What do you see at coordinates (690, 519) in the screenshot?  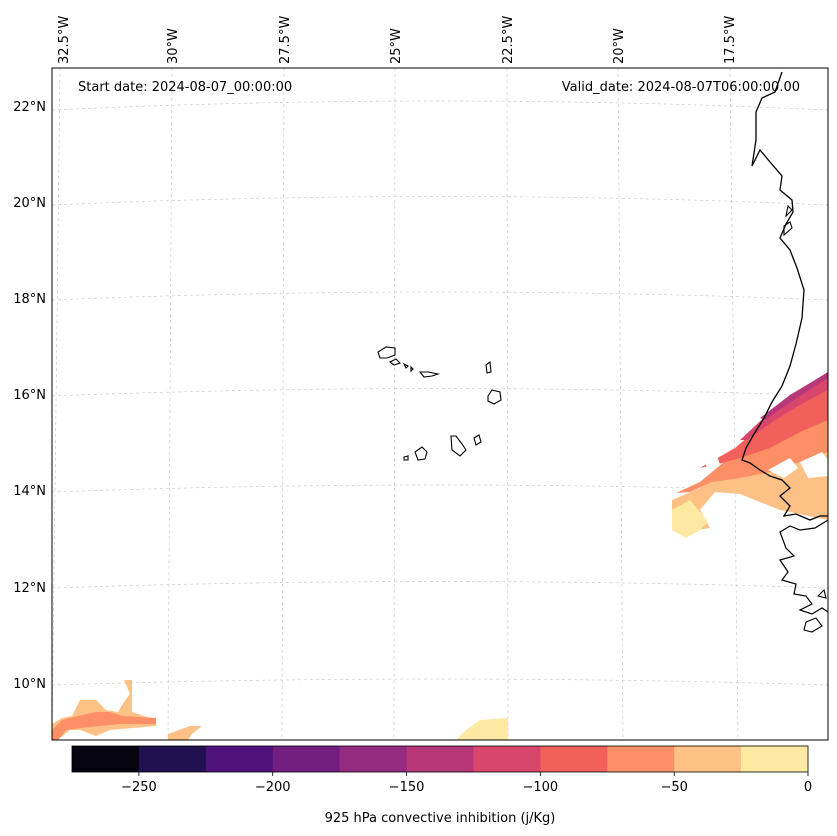 I see `cin-region-east-yellow` at bounding box center [690, 519].